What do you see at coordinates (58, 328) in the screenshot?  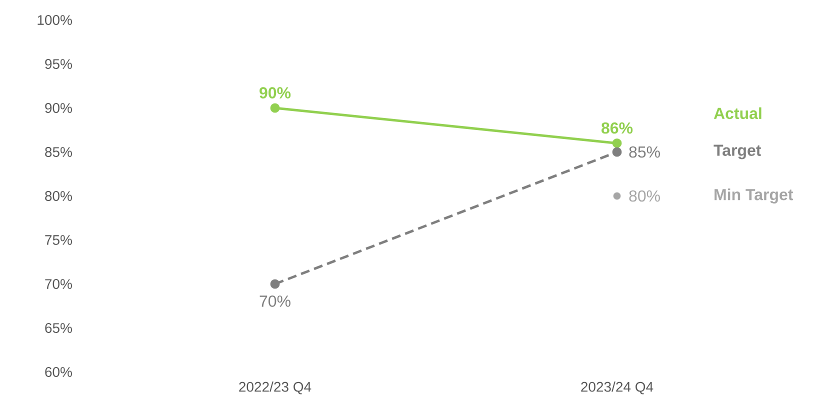 I see `y-tick-label: 65%` at bounding box center [58, 328].